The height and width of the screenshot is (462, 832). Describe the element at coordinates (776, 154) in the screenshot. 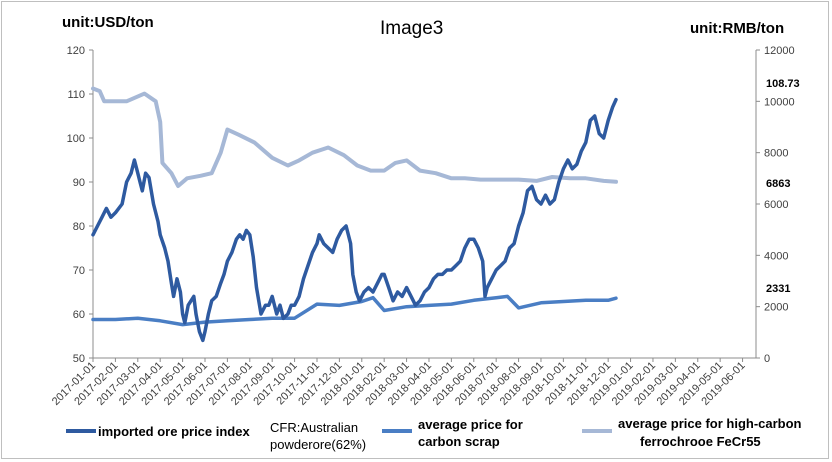

I see `right-y-tick-label: 8000` at that location.